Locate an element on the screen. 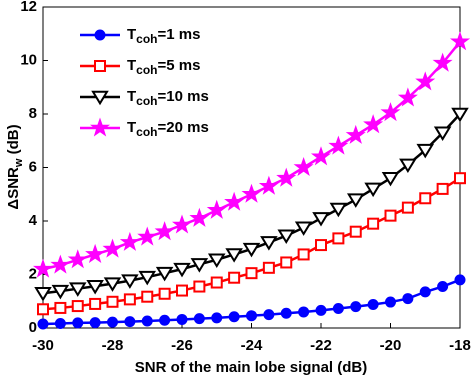 The width and height of the screenshot is (474, 381). legend-label: Tcoh=20 ms is located at coordinates (168, 129).